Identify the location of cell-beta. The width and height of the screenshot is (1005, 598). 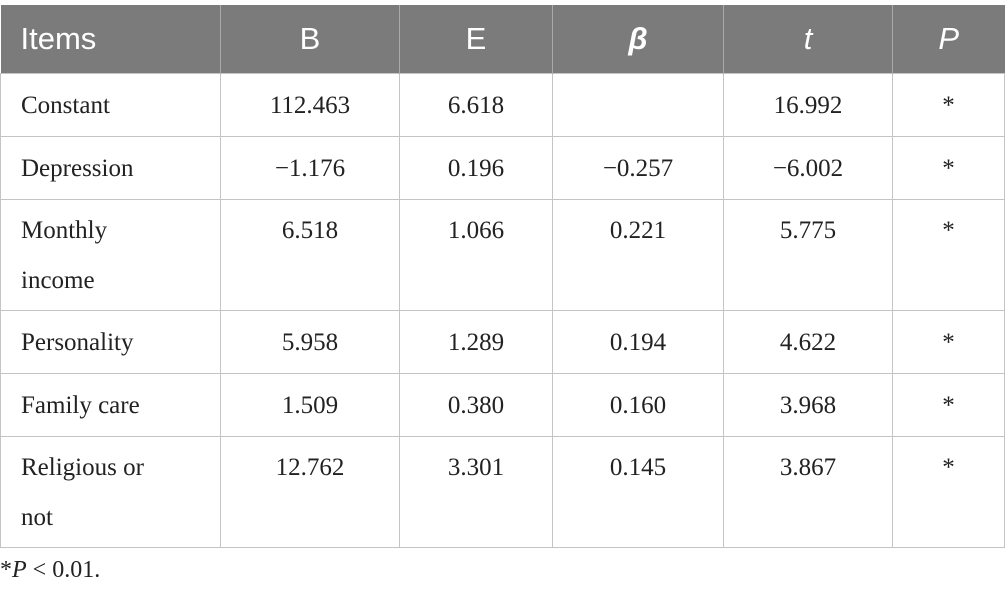
(638, 105).